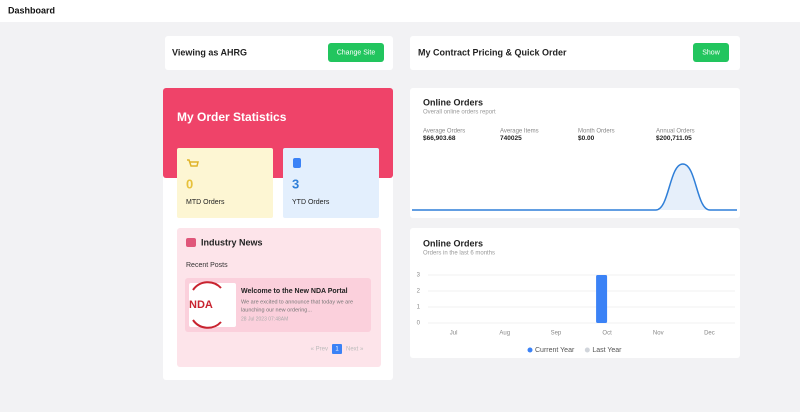 This screenshot has width=800, height=412. I want to click on stat-value: $200,711.05, so click(674, 138).